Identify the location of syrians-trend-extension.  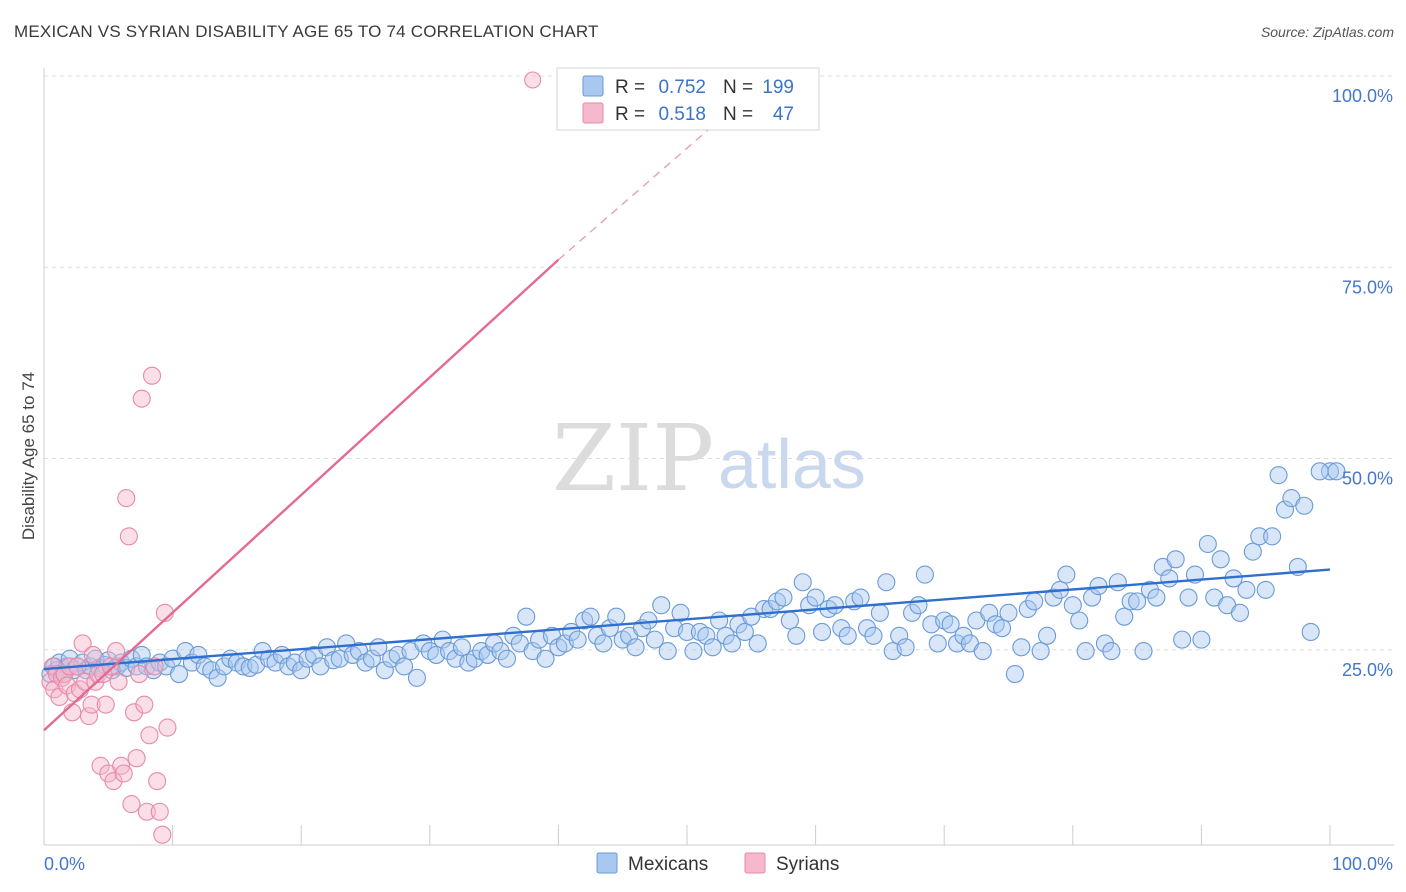
(635, 193).